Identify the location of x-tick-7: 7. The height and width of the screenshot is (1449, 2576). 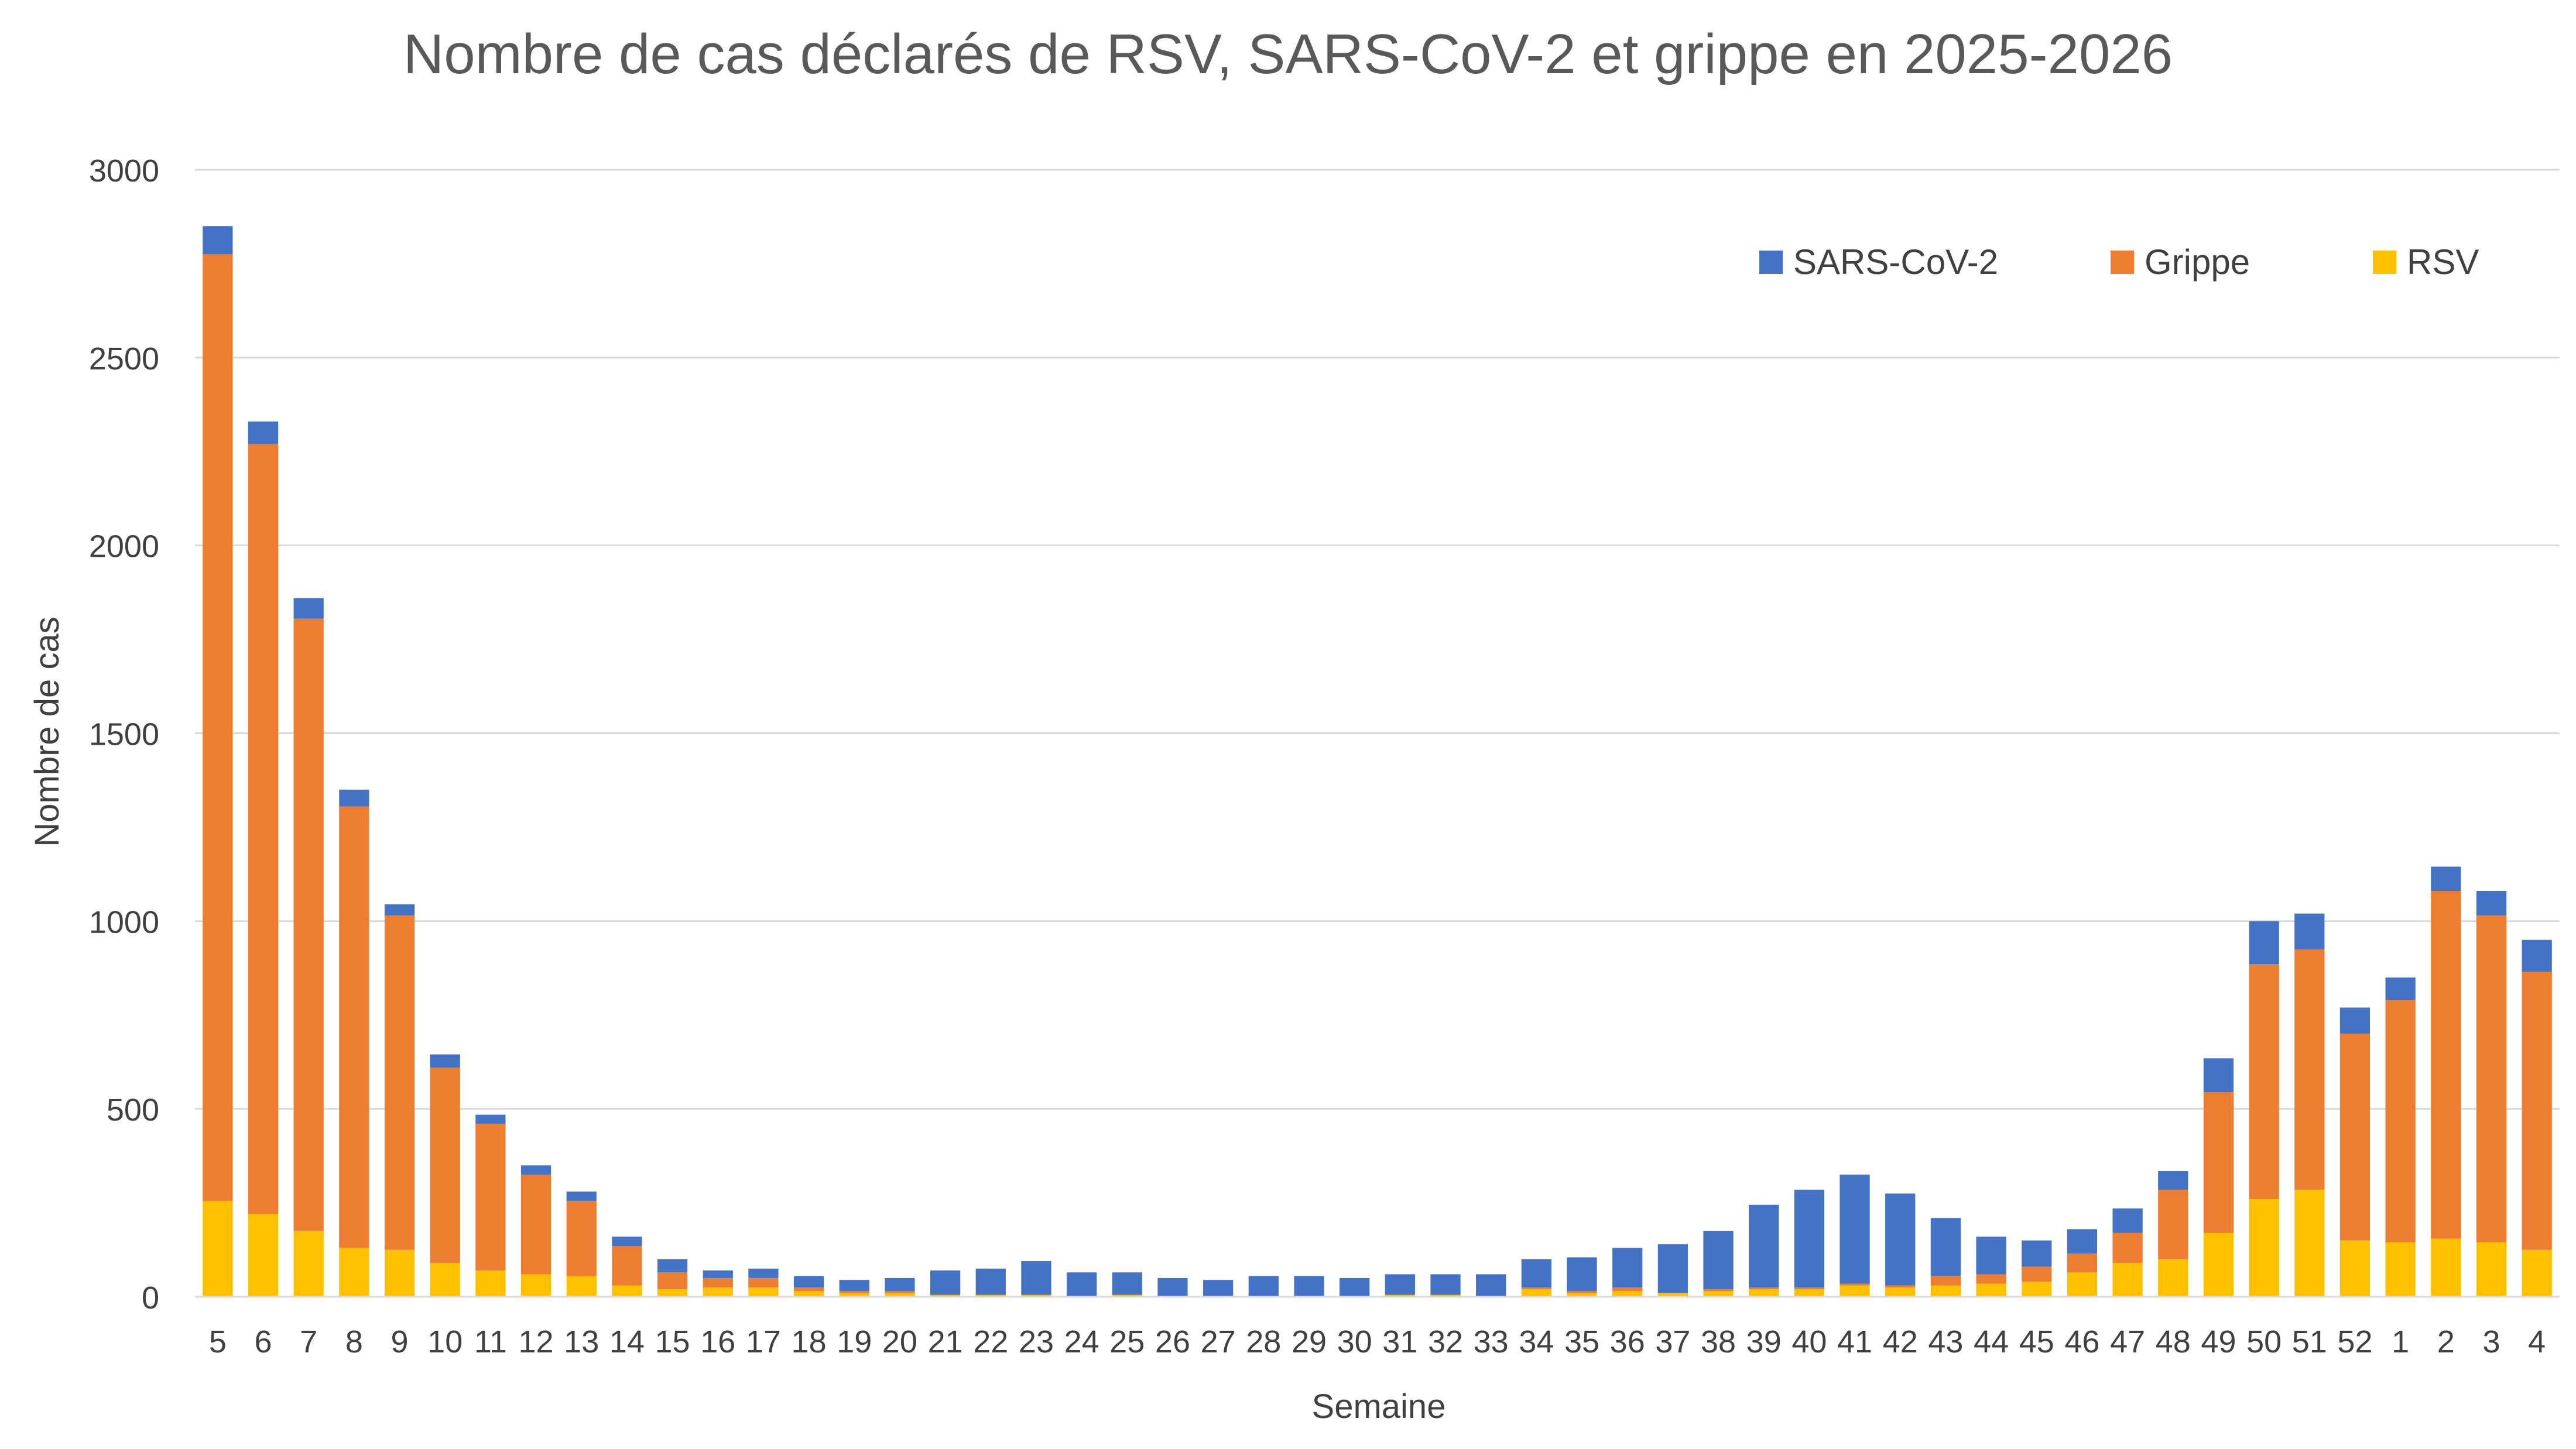
(308, 1341).